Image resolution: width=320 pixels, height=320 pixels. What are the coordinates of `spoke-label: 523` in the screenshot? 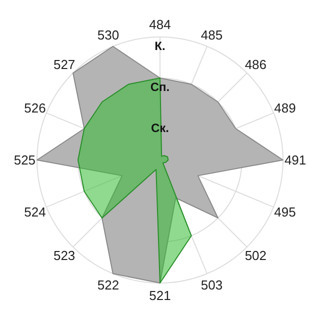 It's located at (64, 256).